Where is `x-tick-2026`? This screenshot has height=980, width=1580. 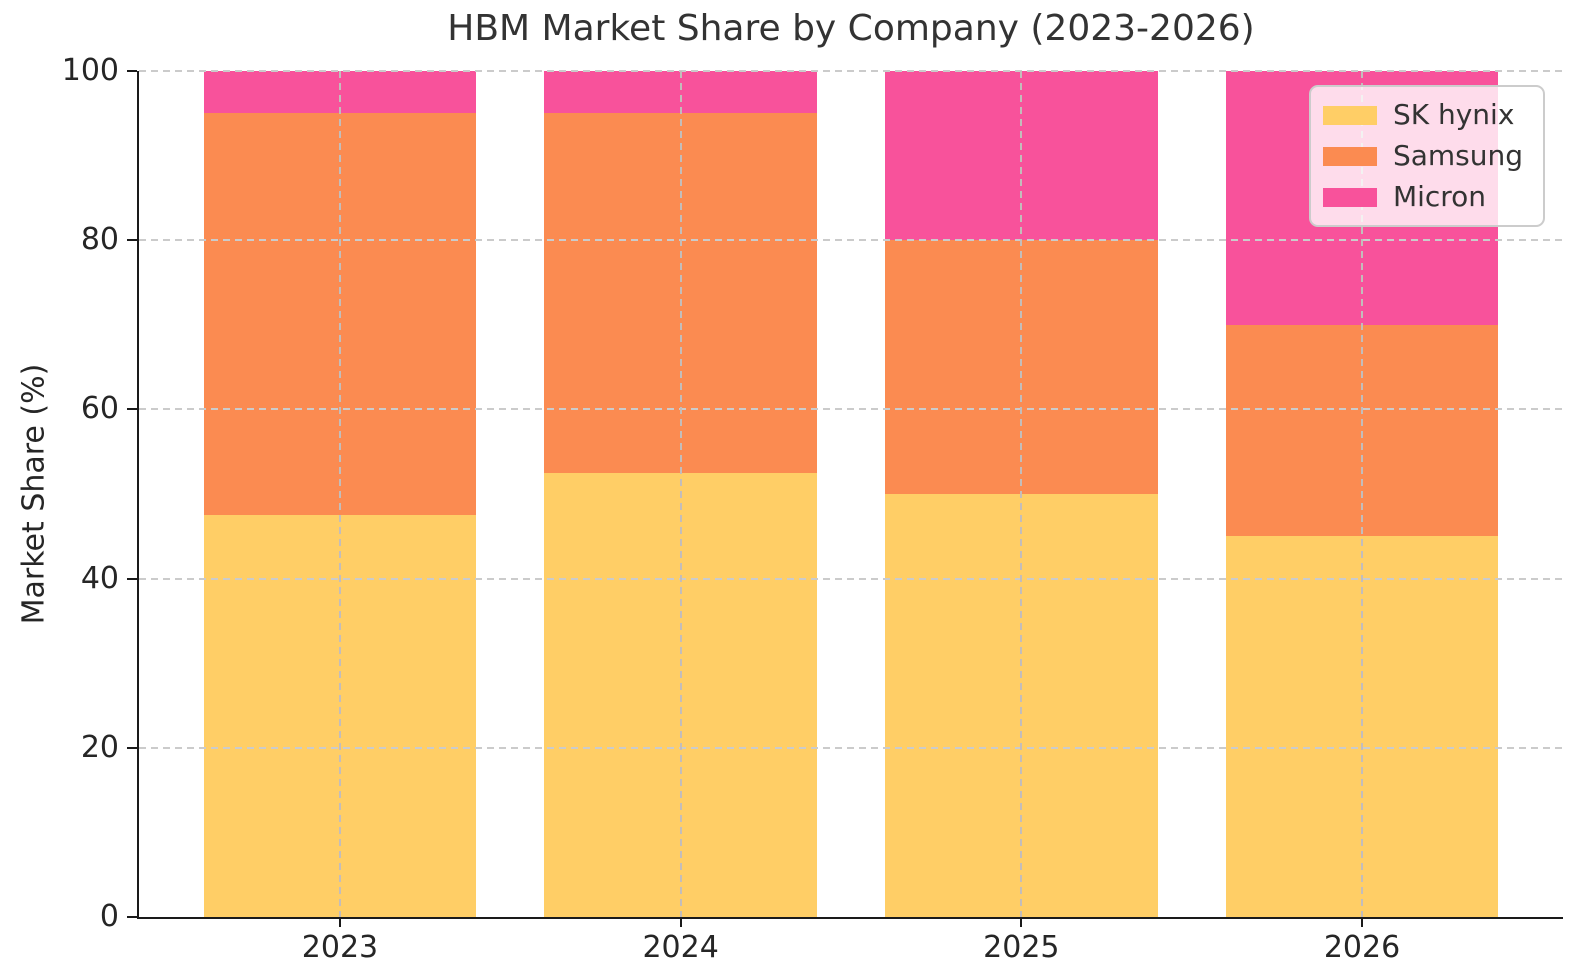
x-tick-2026 is located at coordinates (1362, 922).